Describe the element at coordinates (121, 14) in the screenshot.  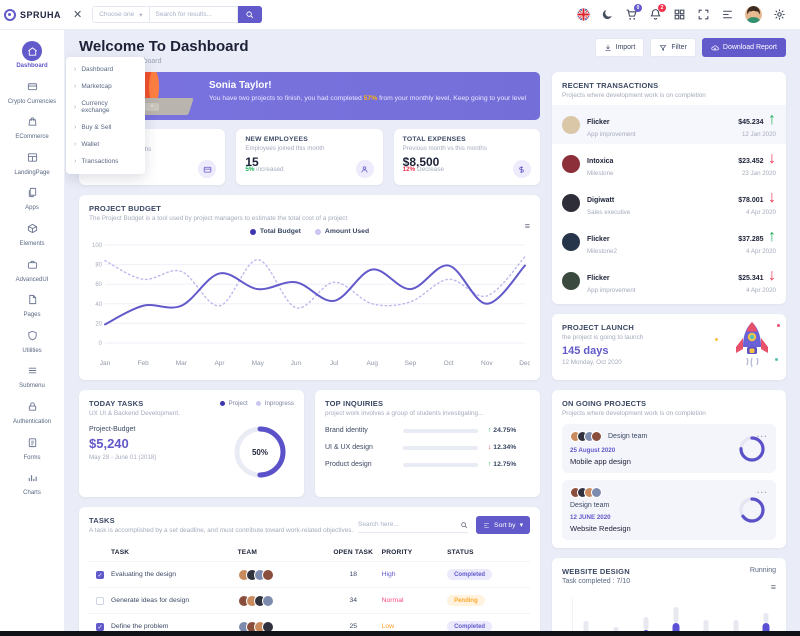
I see `category-select: Choose one ▾` at that location.